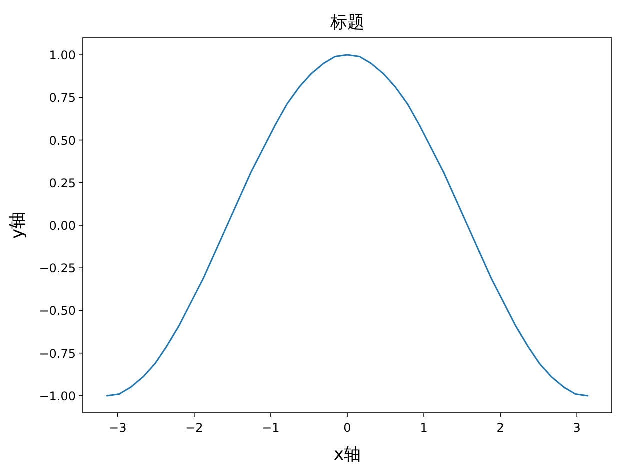 The width and height of the screenshot is (620, 467). Describe the element at coordinates (118, 428) in the screenshot. I see `x-tick-label: −3` at that location.